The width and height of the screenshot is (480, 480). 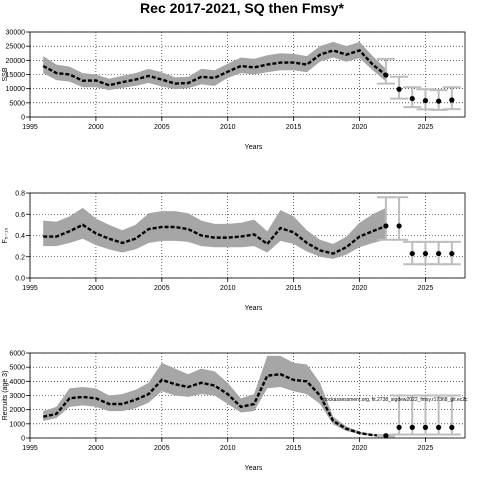 I want to click on y-tick-label: 20000, so click(x=16, y=61).